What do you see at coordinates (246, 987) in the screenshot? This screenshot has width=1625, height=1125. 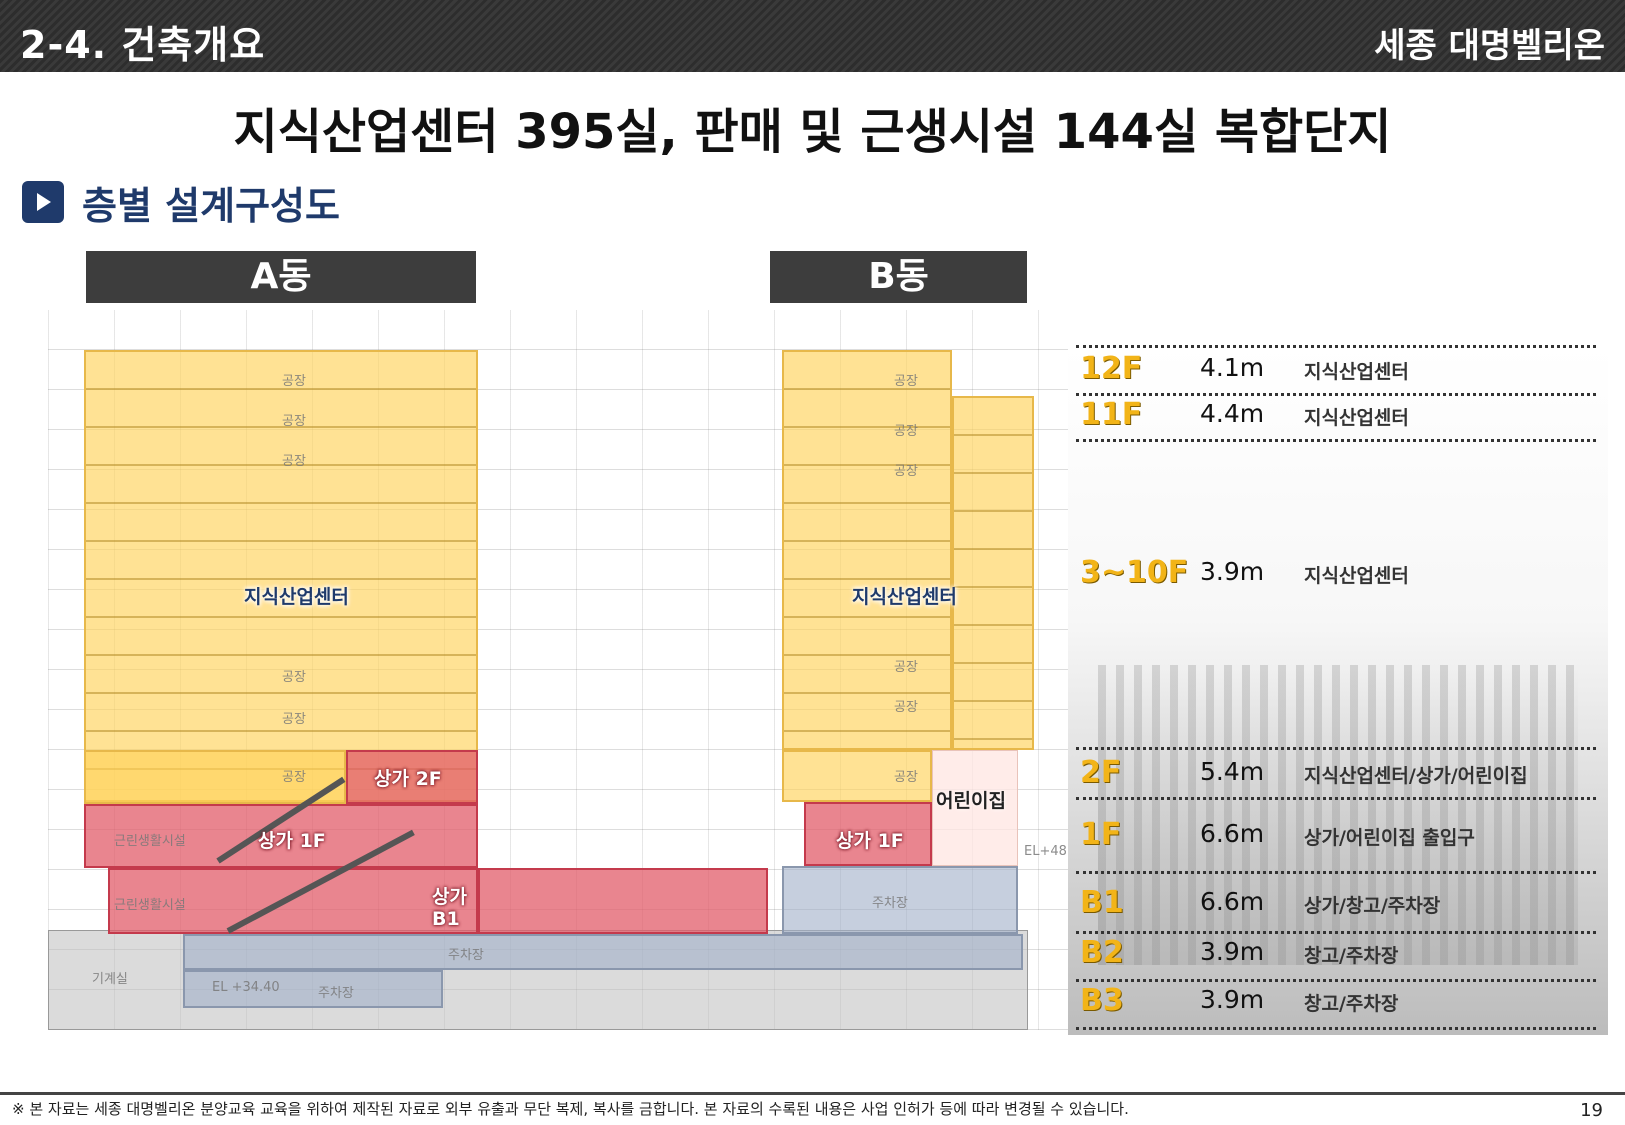 I see `elevation-note-a: EL +34.40` at bounding box center [246, 987].